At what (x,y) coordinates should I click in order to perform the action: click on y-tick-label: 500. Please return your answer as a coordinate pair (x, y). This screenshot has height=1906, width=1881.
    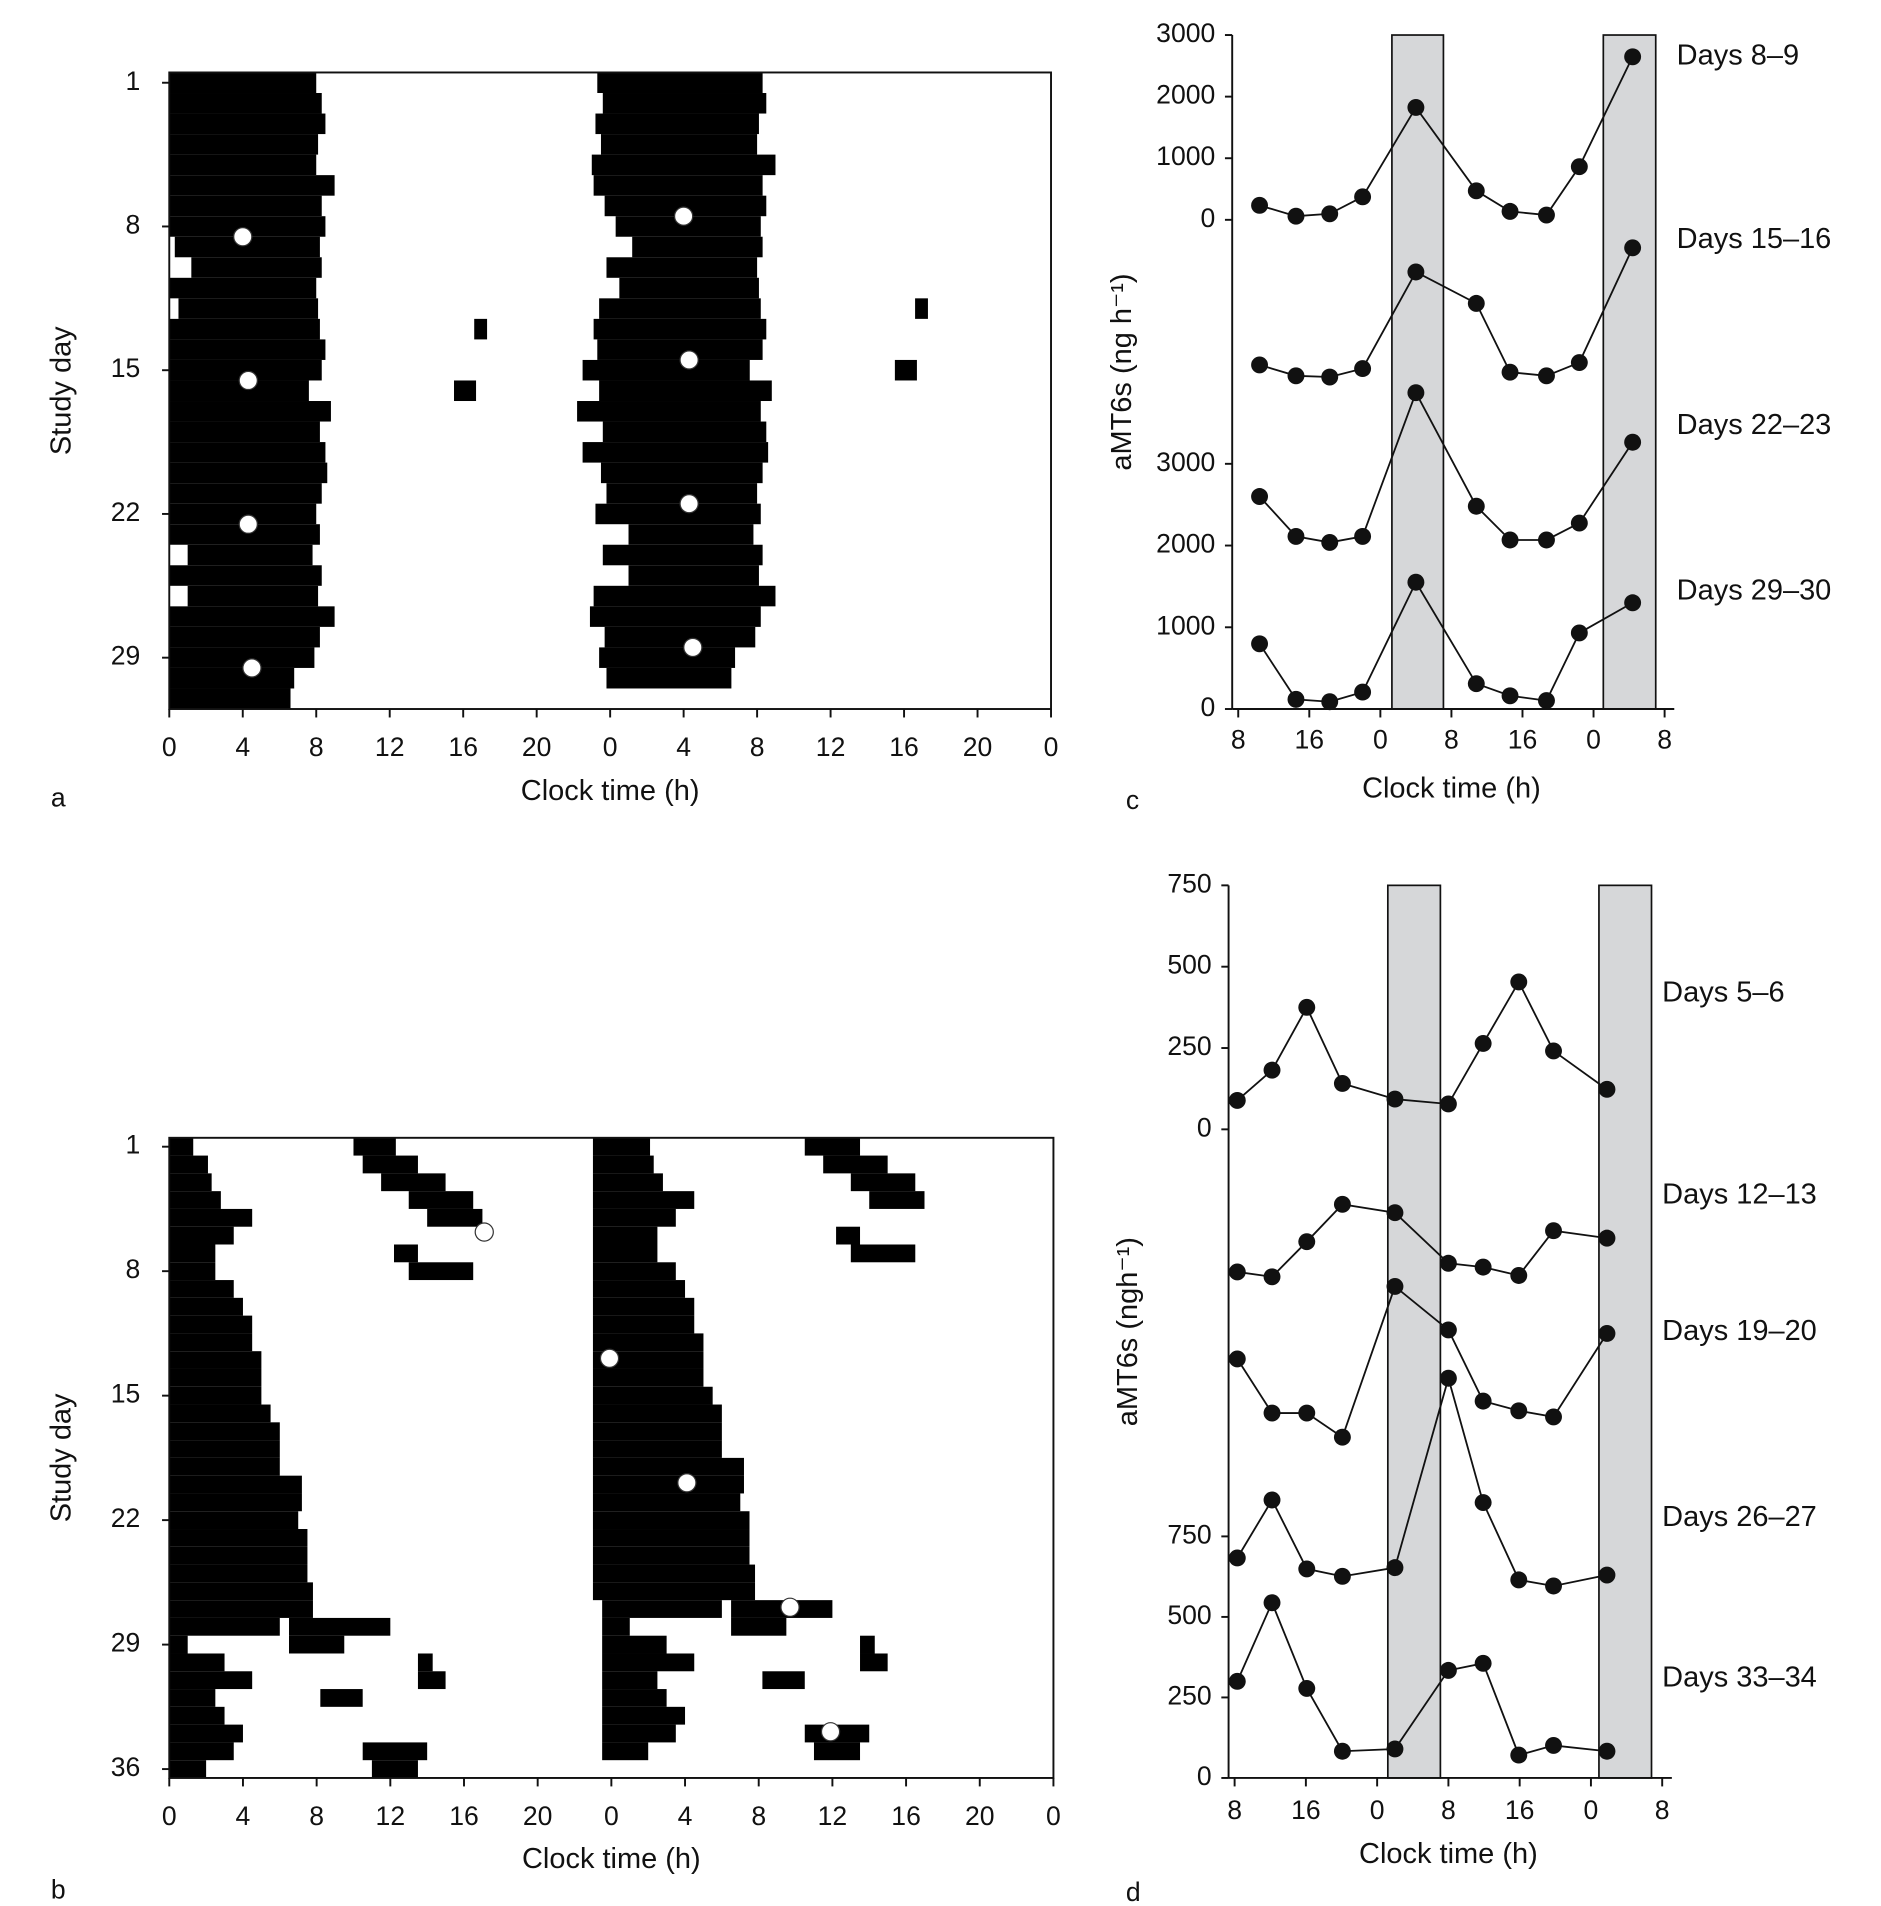
    Looking at the image, I should click on (1189, 965).